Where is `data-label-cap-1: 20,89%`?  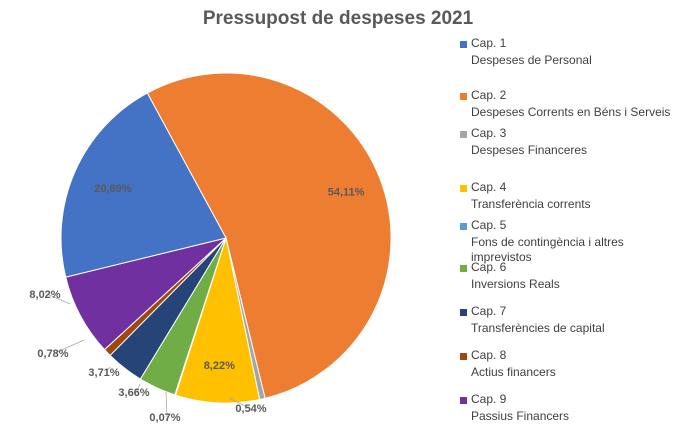 data-label-cap-1: 20,89% is located at coordinates (113, 189).